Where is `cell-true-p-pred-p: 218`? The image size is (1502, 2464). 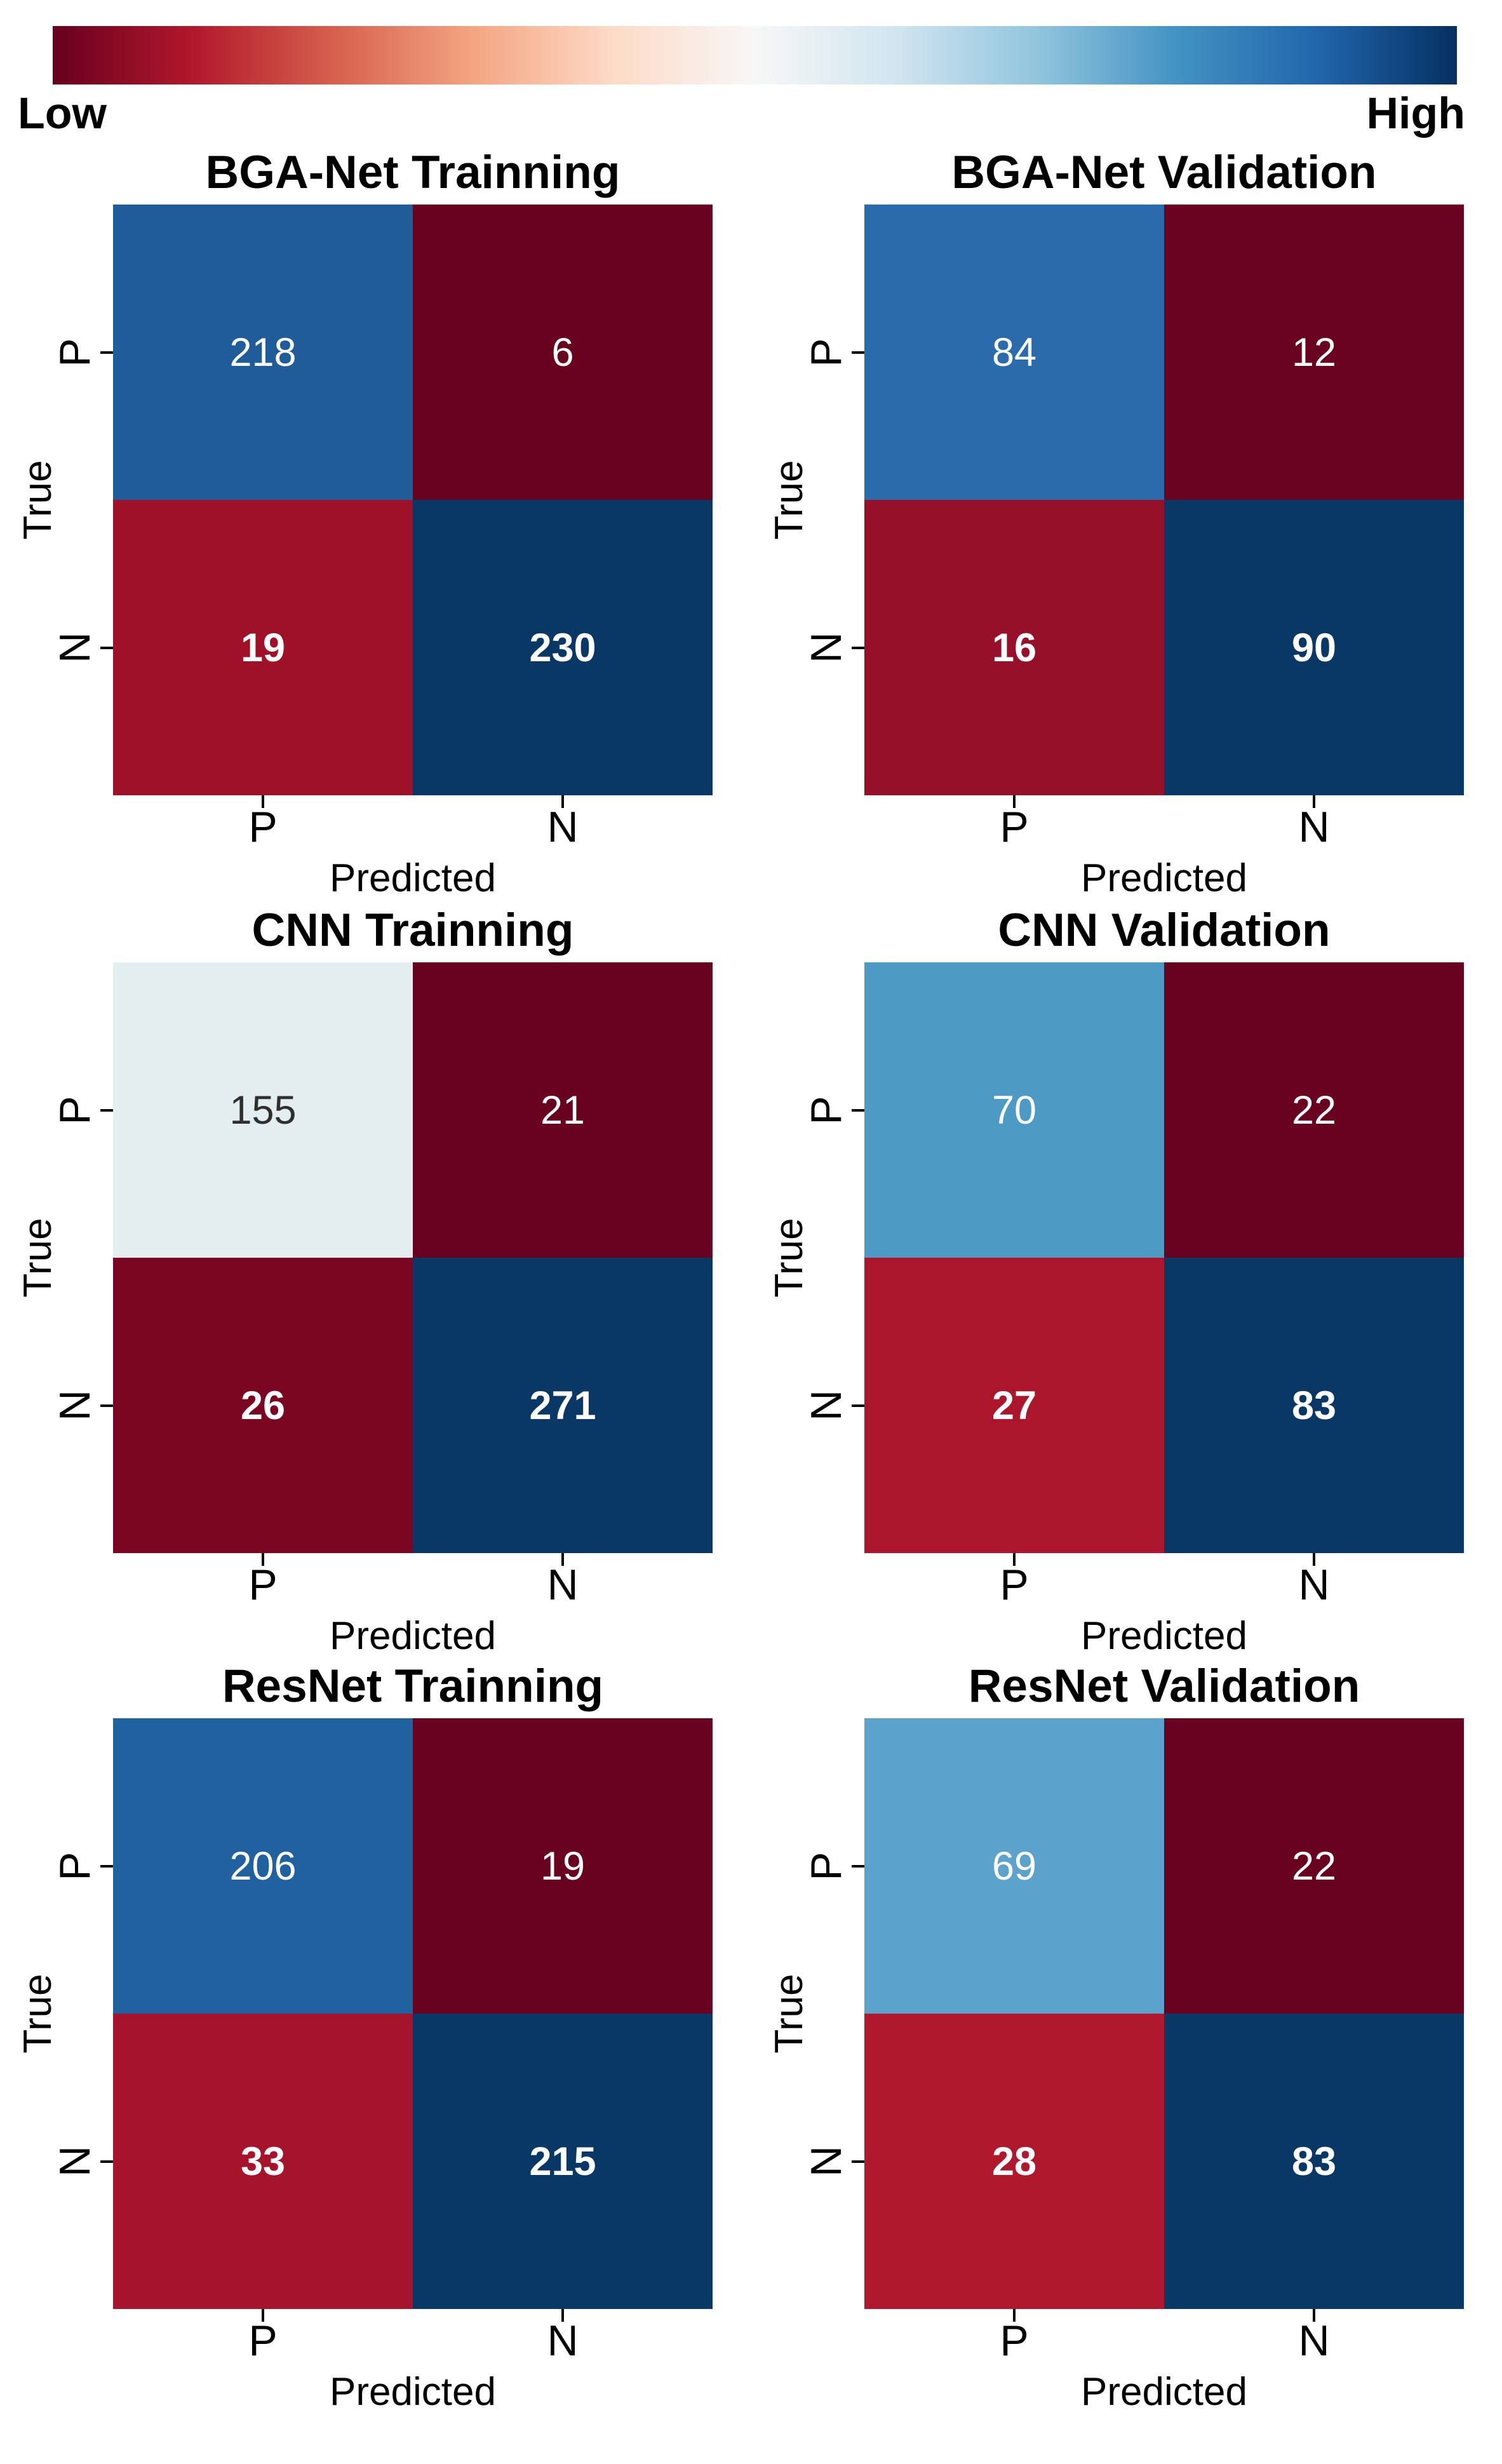 cell-true-p-pred-p: 218 is located at coordinates (263, 353).